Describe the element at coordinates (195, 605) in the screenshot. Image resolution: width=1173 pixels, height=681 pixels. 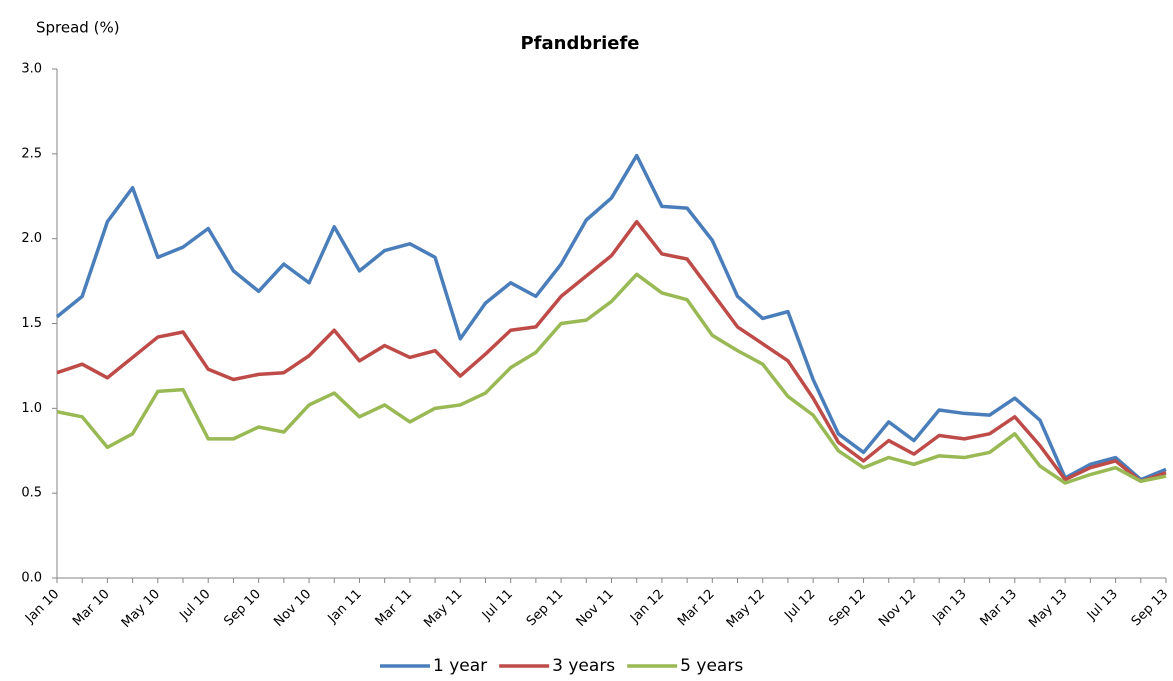
I see `x-tick-label: Jul 10` at that location.